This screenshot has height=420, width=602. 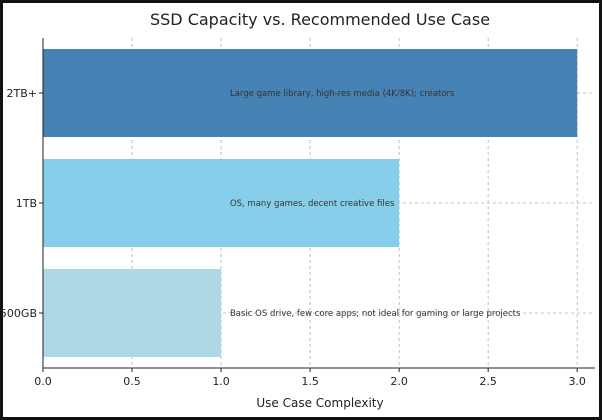 What do you see at coordinates (18, 313) in the screenshot?
I see `y-tick-label: 500GB` at bounding box center [18, 313].